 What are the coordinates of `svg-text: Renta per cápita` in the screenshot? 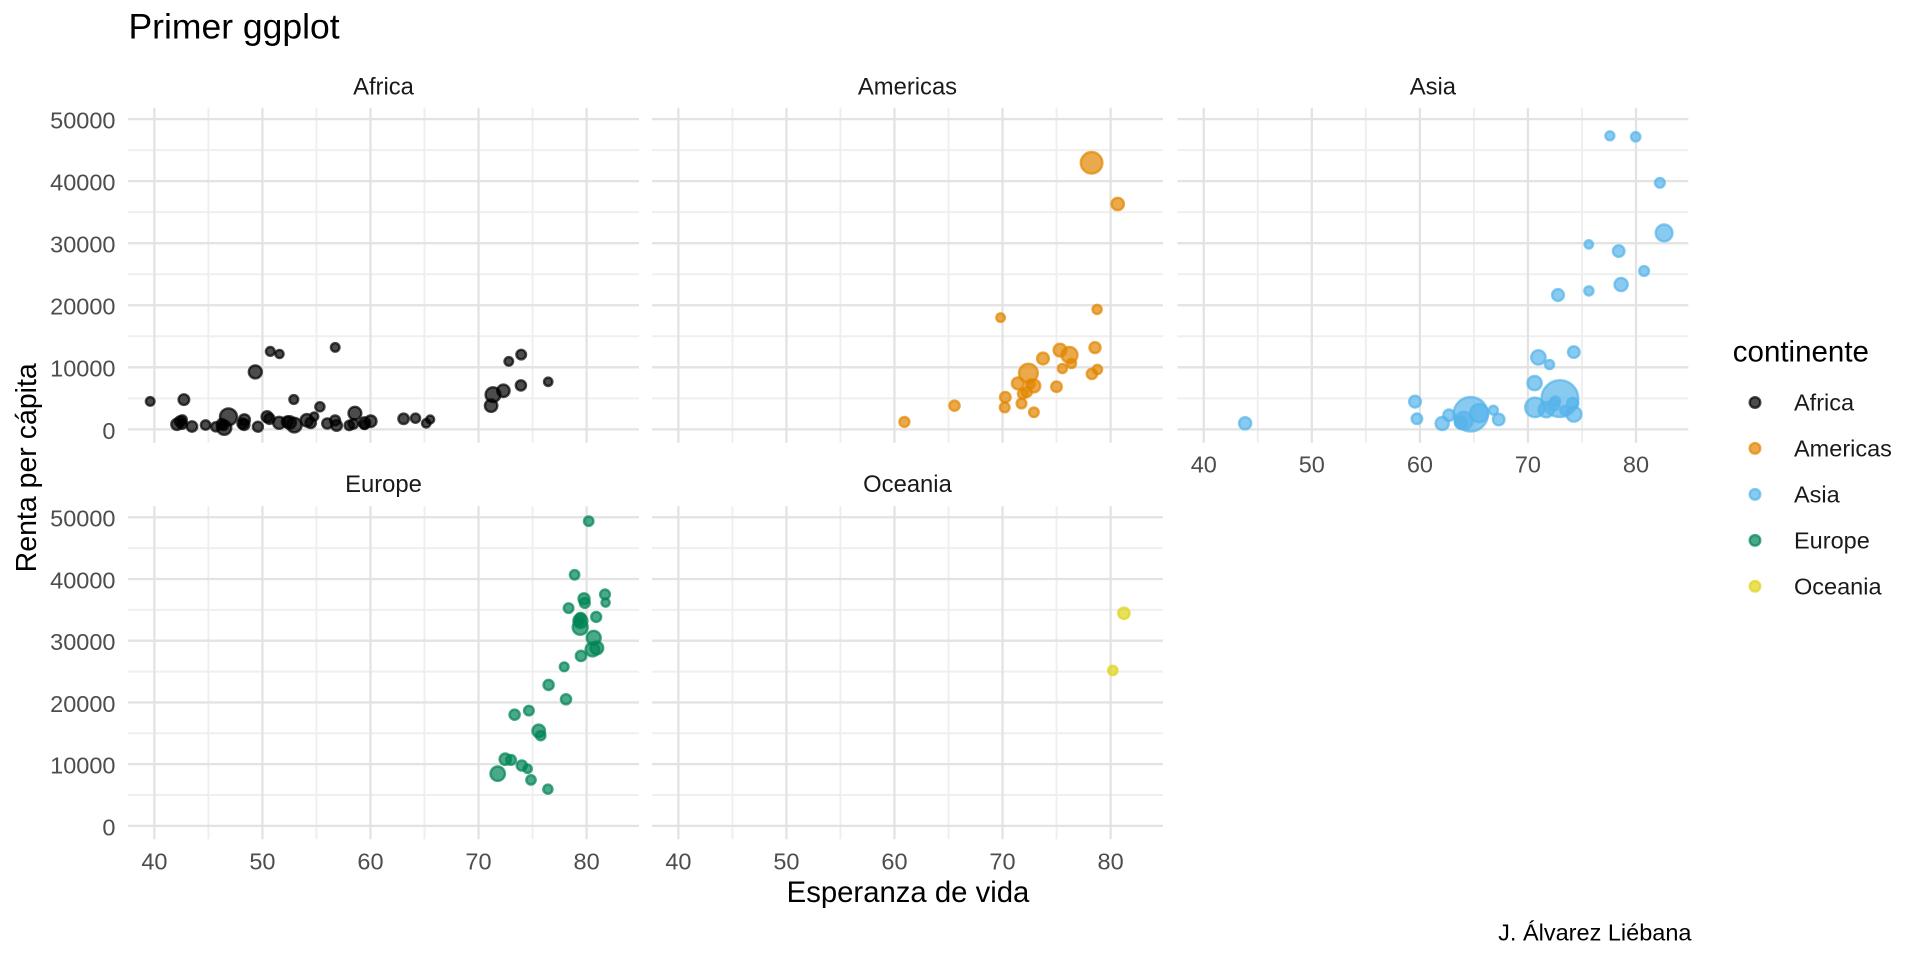 It's located at (27, 467).